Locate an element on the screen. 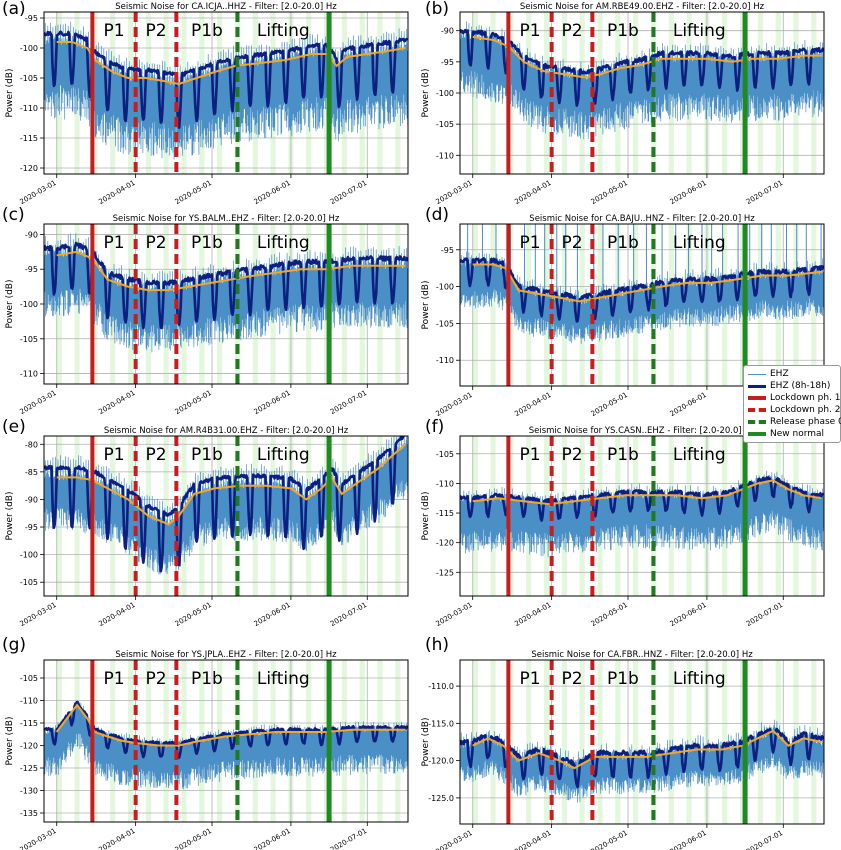 The width and height of the screenshot is (841, 850). legend-entry-ehz: EHZ is located at coordinates (768, 374).